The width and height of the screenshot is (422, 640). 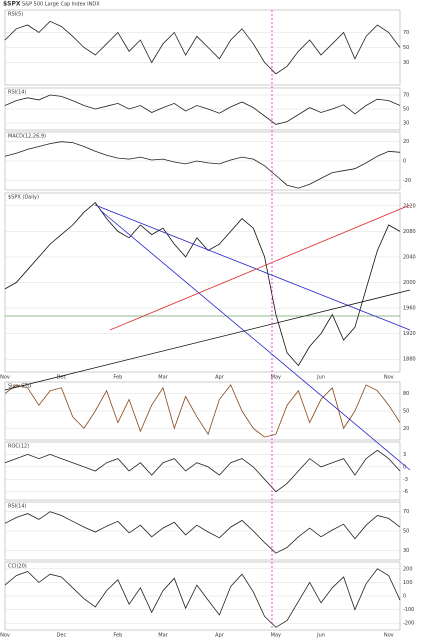 I want to click on panel-title: ROC(12), so click(x=18, y=447).